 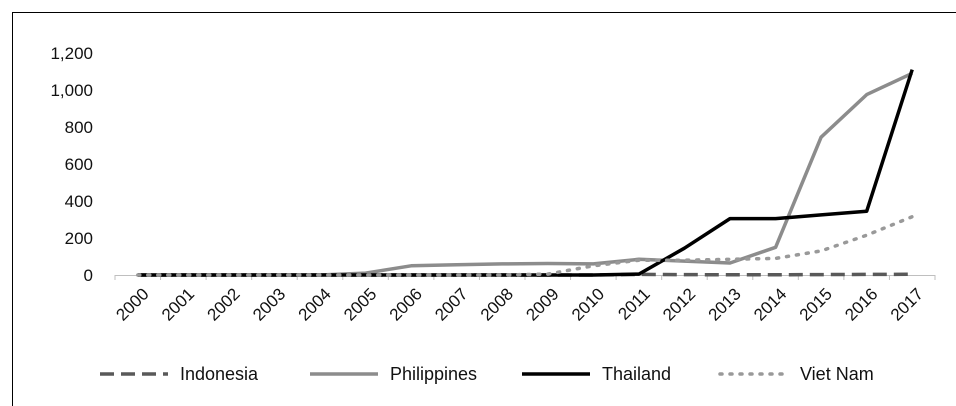 I want to click on x-tick-label: 2008, so click(x=497, y=304).